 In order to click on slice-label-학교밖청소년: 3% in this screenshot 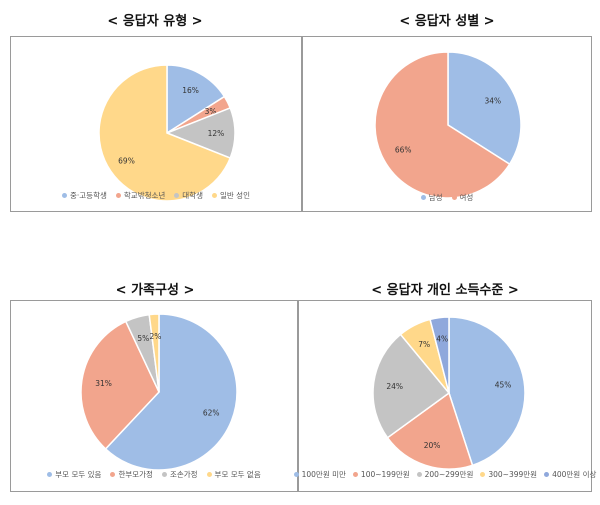, I will do `click(211, 111)`.